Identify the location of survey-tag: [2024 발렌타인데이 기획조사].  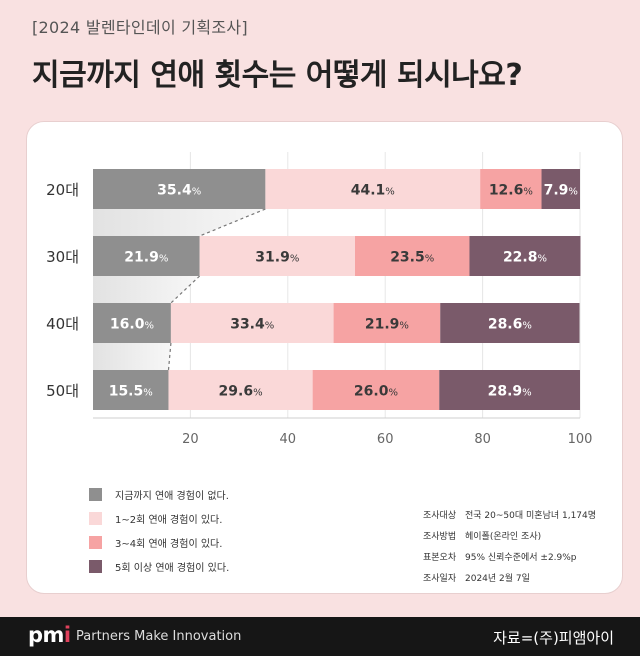
(140, 27).